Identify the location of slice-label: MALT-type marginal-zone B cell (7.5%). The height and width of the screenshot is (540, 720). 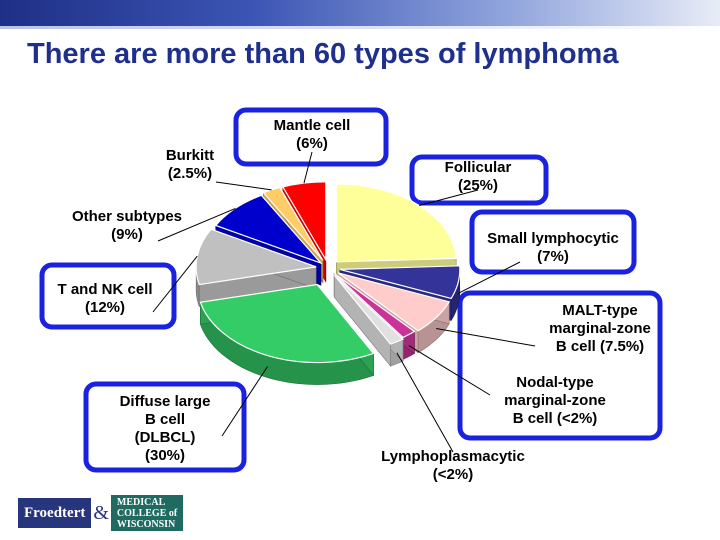
(600, 328).